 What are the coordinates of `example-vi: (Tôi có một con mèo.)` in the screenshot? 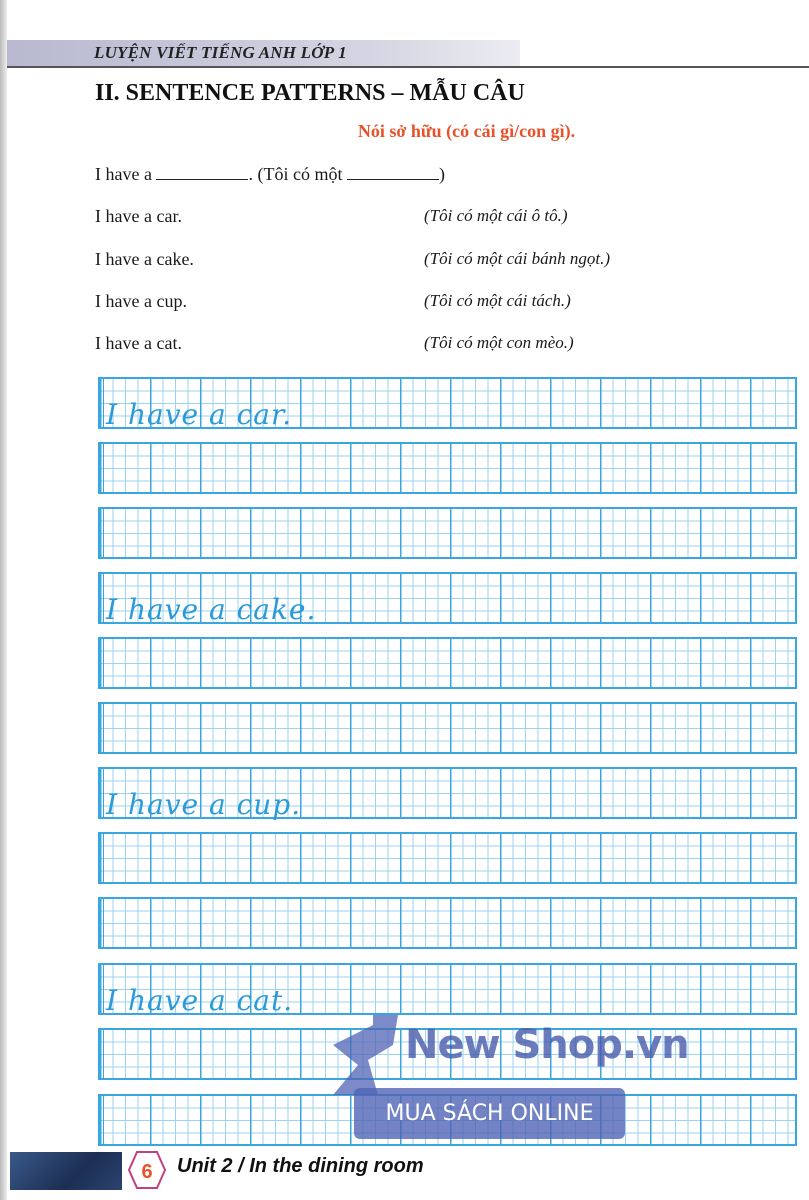 It's located at (499, 342).